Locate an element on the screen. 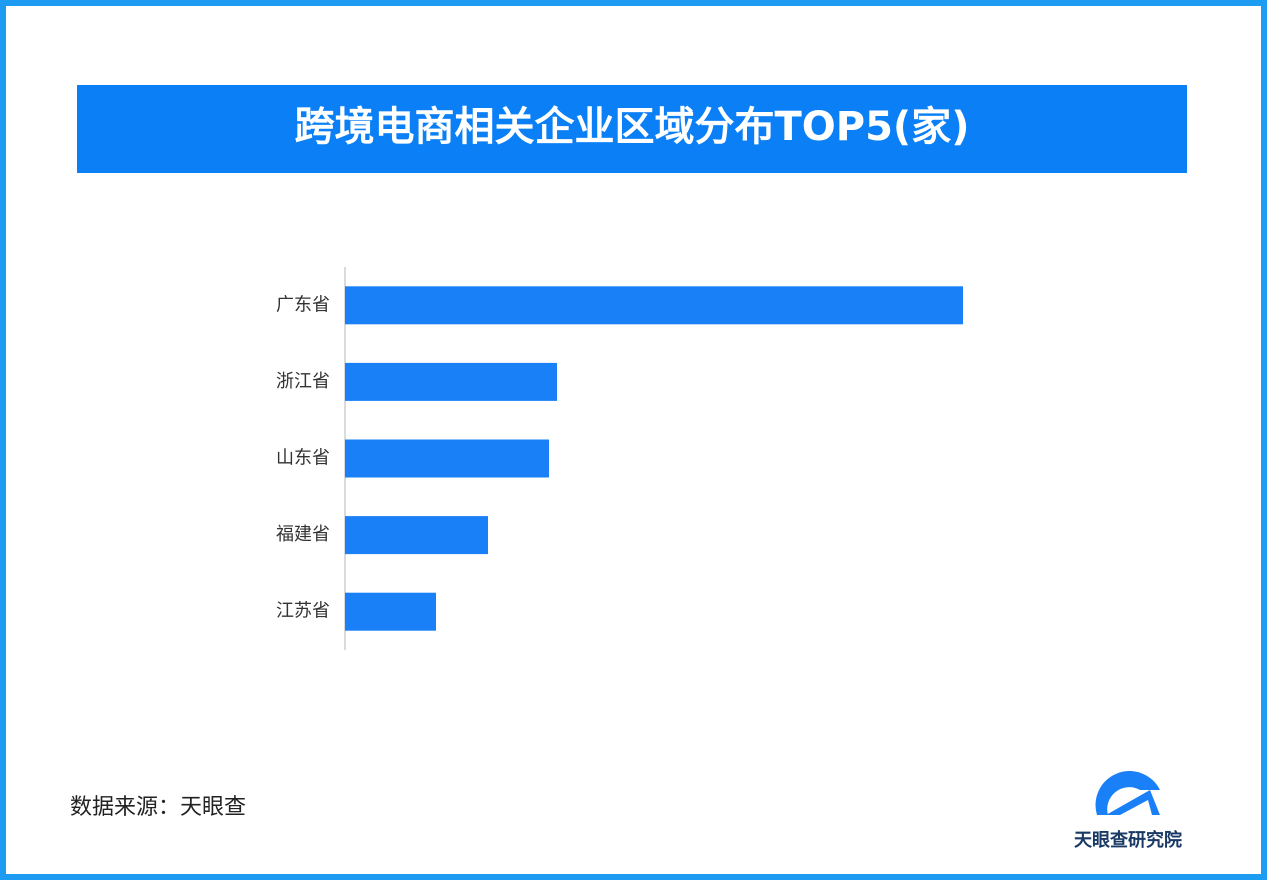 Image resolution: width=1267 pixels, height=880 pixels. y-tick-label: 山东省 is located at coordinates (303, 458).